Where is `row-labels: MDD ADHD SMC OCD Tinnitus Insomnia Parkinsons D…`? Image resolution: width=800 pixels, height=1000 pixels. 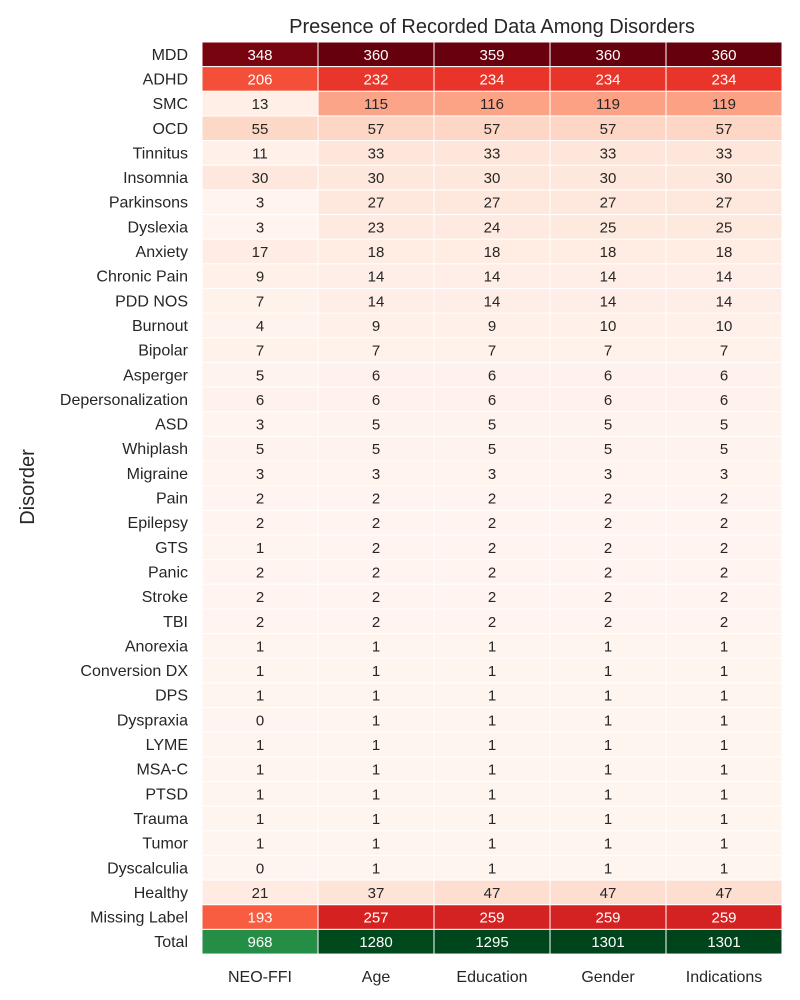
row-labels: MDD ADHD SMC OCD Tinnitus Insomnia Parkinsons D… is located at coordinates (124, 499).